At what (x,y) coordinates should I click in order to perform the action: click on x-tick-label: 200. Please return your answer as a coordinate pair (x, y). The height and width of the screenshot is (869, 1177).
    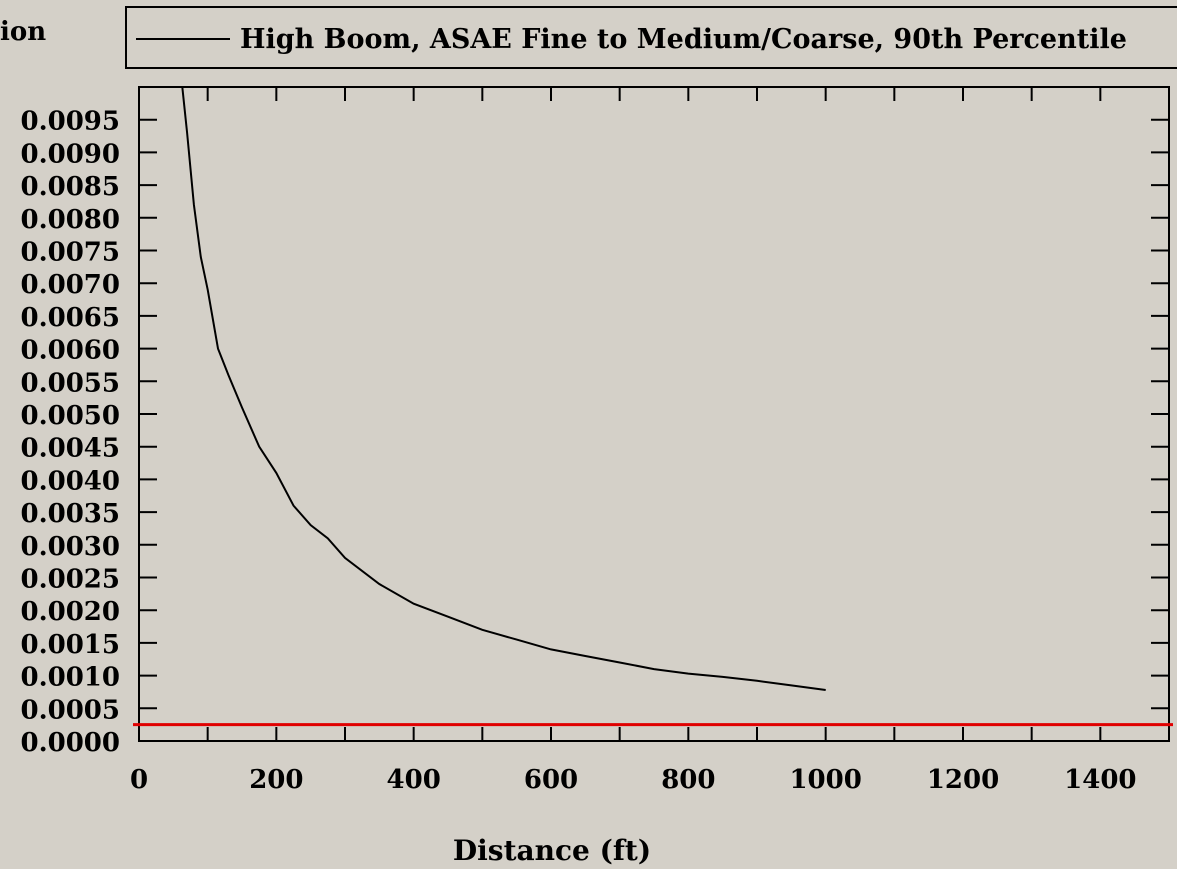
    Looking at the image, I should click on (276, 780).